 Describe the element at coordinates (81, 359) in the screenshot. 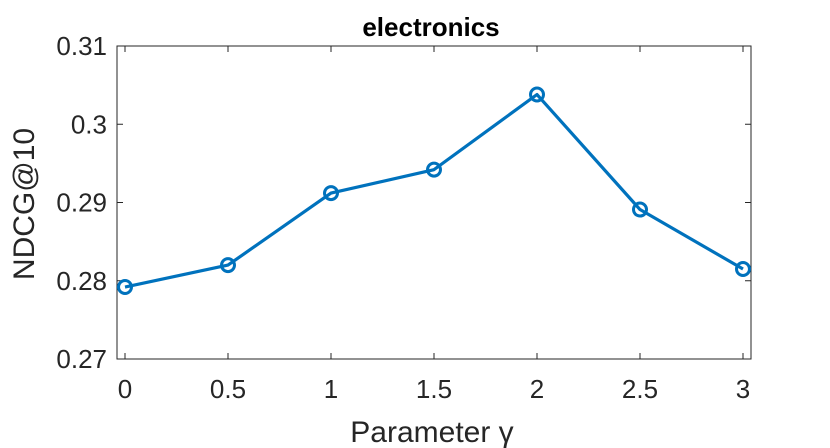

I see `y-tick-label: 0.27` at that location.